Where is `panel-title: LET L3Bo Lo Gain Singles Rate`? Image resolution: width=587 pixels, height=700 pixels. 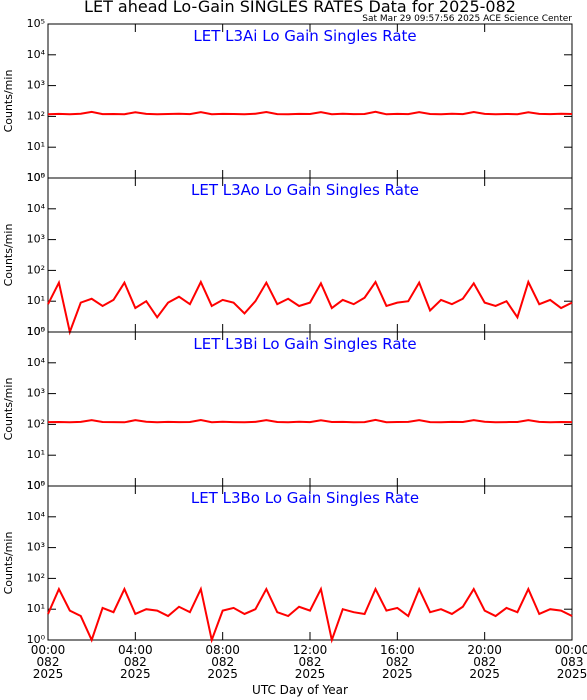
panel-title: LET L3Bo Lo Gain Singles Rate is located at coordinates (305, 498).